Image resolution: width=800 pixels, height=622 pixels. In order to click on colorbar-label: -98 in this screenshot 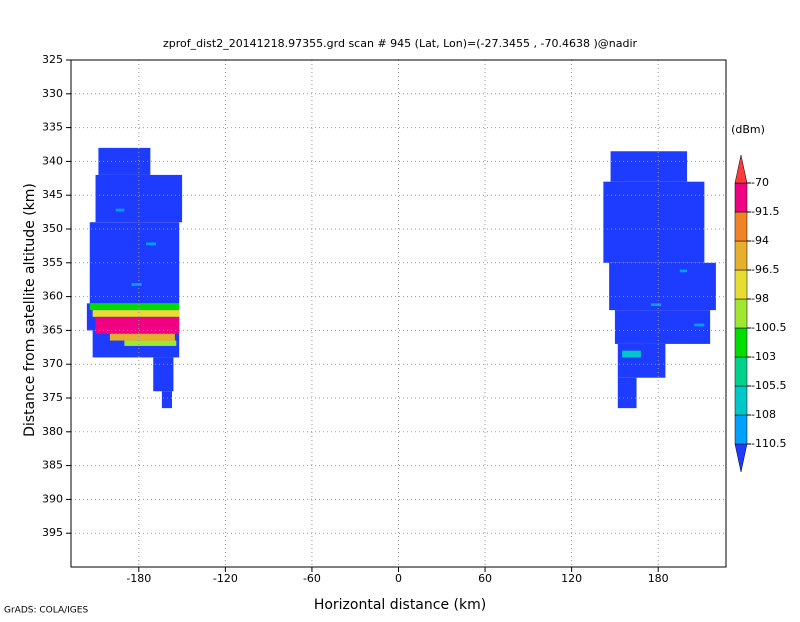, I will do `click(760, 298)`.